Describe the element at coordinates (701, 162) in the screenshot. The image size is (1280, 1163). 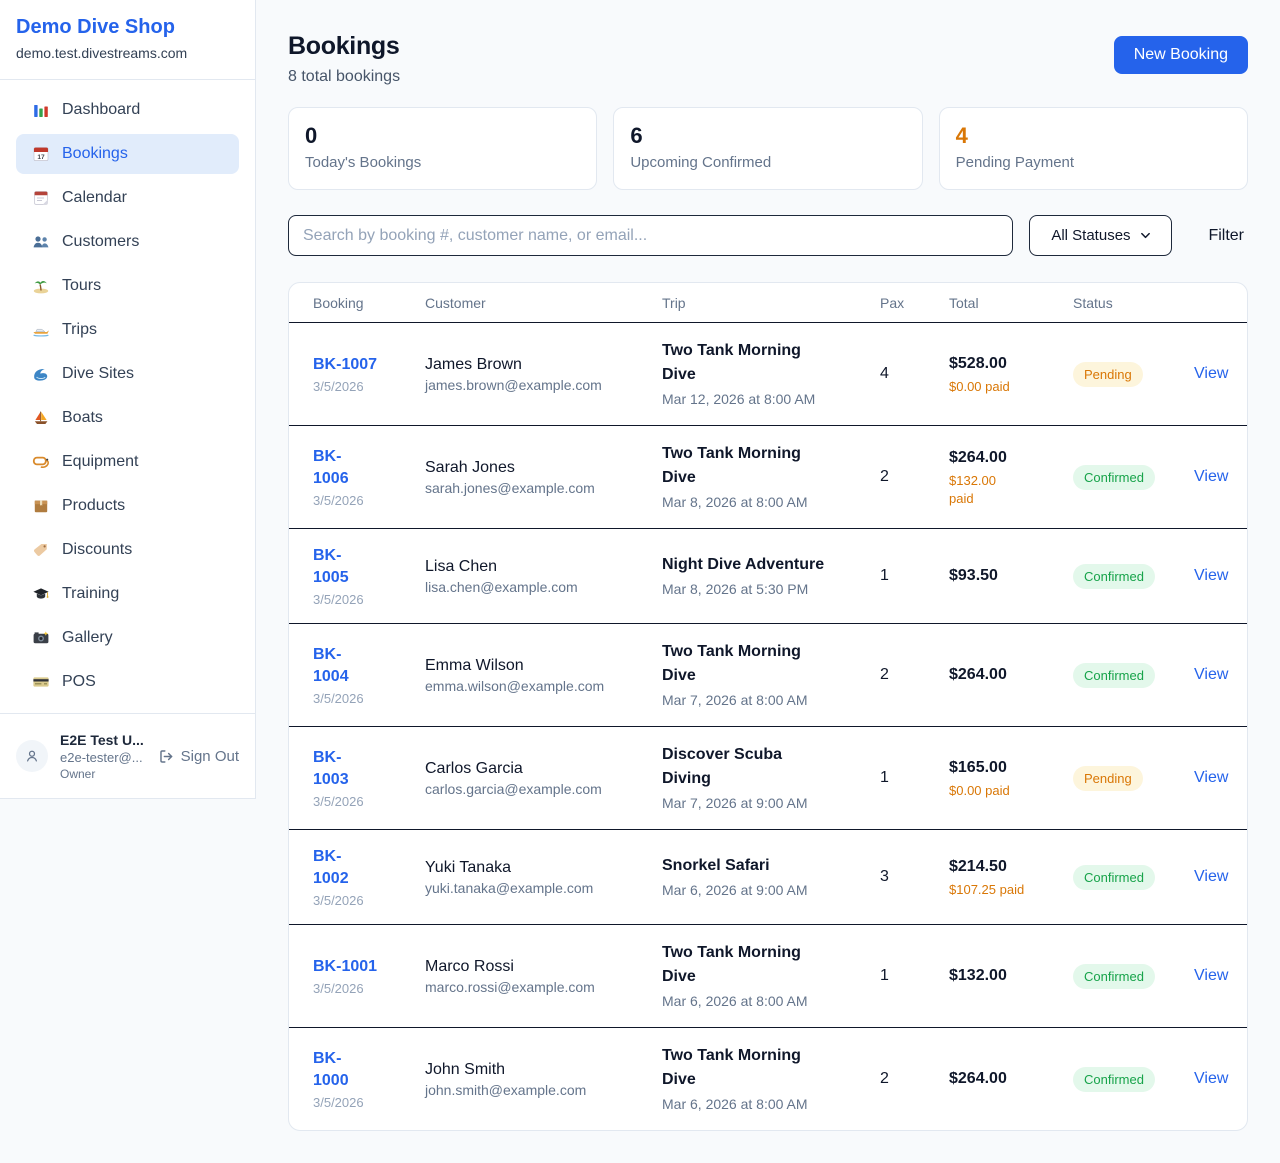
I see `stat-label: Upcoming Confirmed` at that location.